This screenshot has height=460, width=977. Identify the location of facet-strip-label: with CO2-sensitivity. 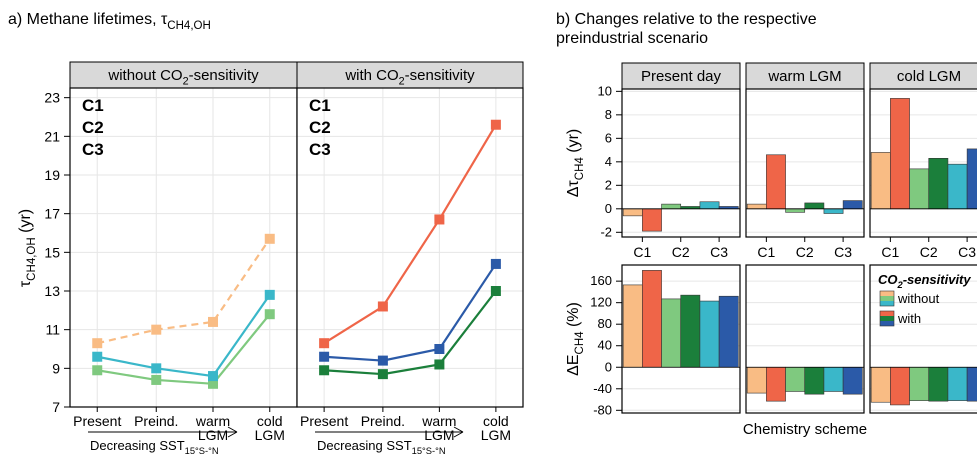
(409, 77).